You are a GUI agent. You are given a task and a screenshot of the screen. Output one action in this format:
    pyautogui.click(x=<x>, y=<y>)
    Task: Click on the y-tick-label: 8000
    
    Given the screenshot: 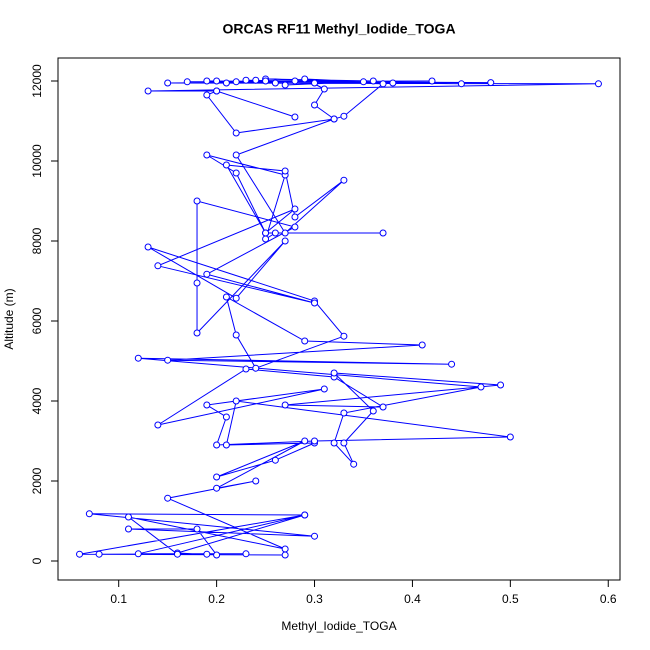 What is the action you would take?
    pyautogui.click(x=37, y=240)
    